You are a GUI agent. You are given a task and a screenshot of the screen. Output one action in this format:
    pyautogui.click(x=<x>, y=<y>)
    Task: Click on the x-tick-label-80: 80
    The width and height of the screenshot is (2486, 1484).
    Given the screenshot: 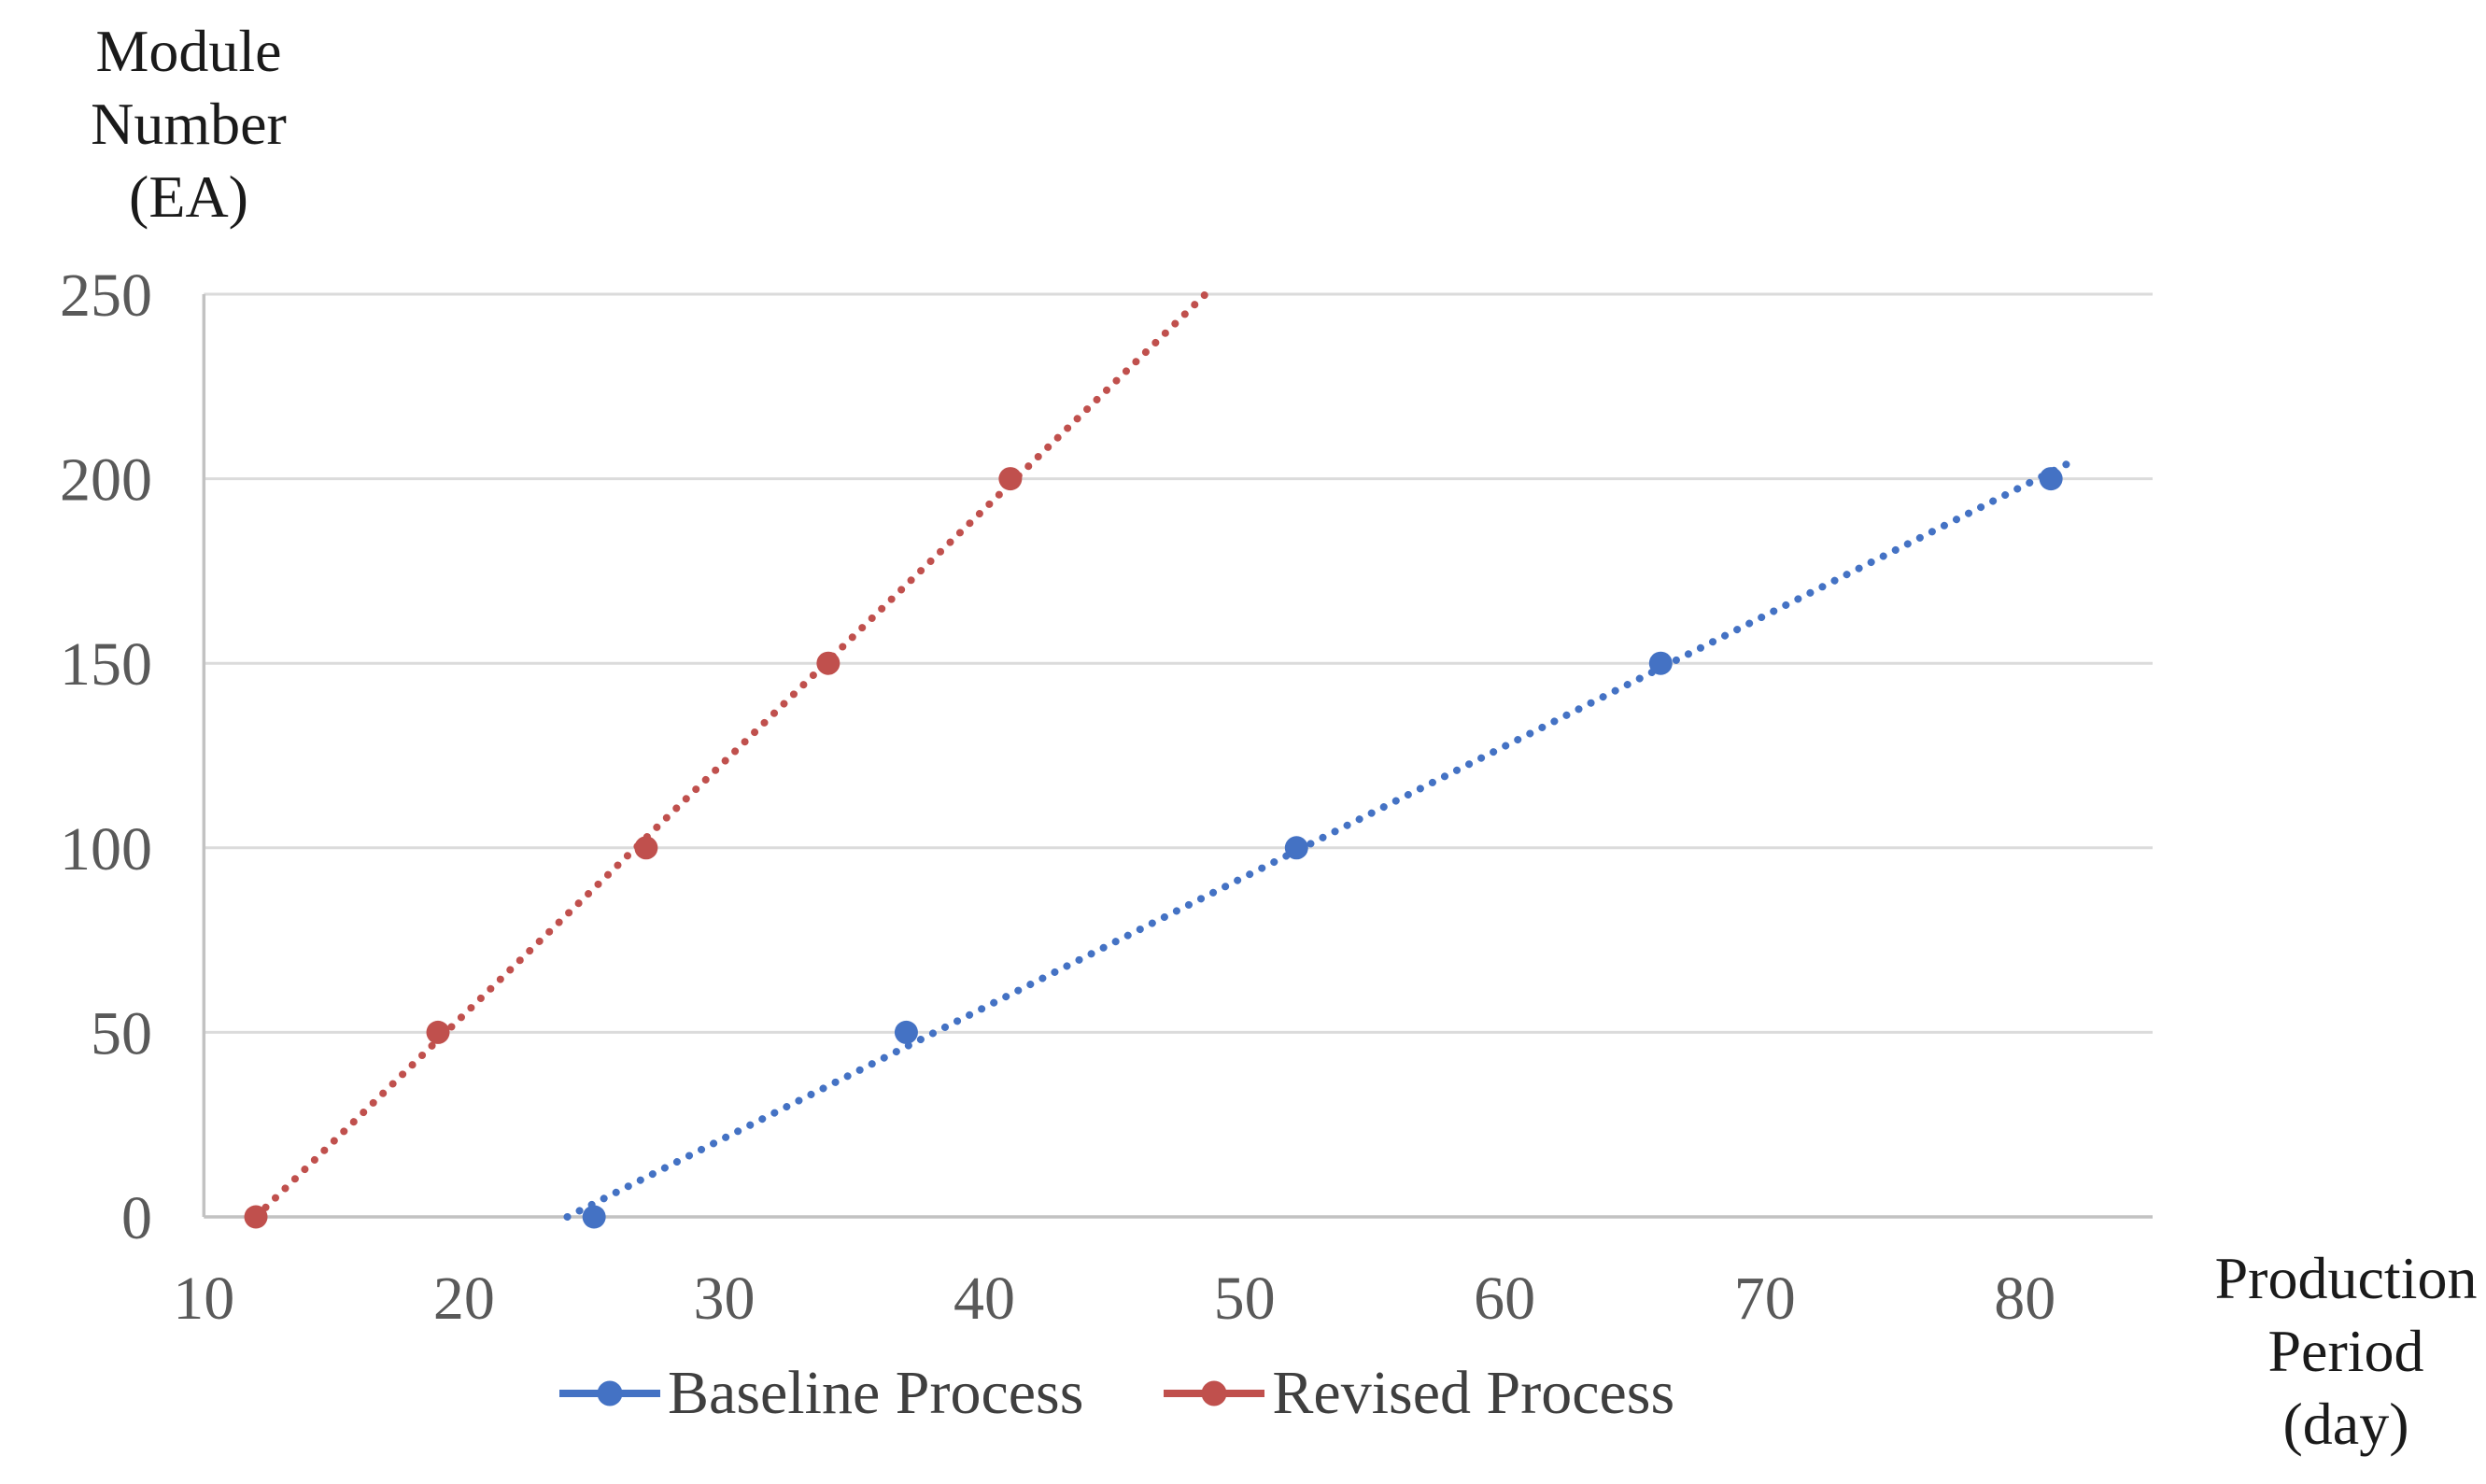 What is the action you would take?
    pyautogui.click(x=2025, y=1299)
    